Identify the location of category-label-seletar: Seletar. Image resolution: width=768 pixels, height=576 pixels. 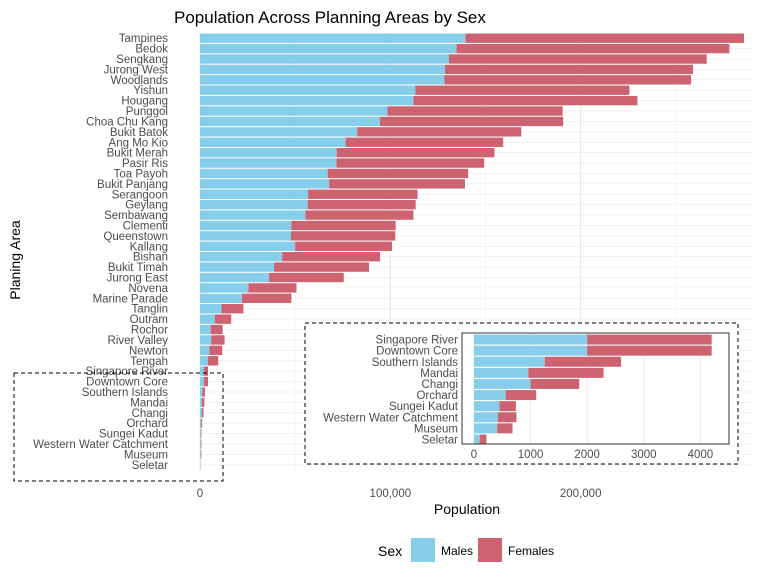
(150, 466).